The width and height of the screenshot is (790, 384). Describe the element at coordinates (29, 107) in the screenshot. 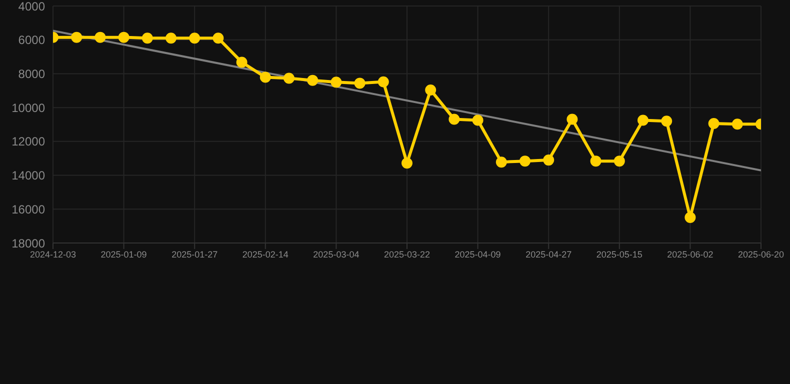

I see `y-tick-label: 10000` at that location.